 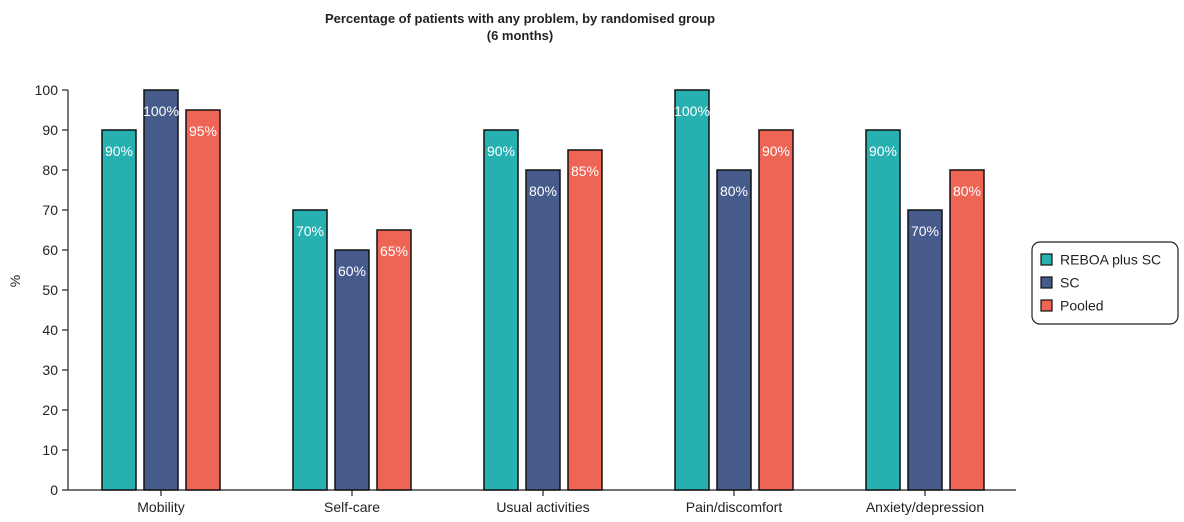 I want to click on legend-label: REBOA plus SC, so click(x=1110, y=260).